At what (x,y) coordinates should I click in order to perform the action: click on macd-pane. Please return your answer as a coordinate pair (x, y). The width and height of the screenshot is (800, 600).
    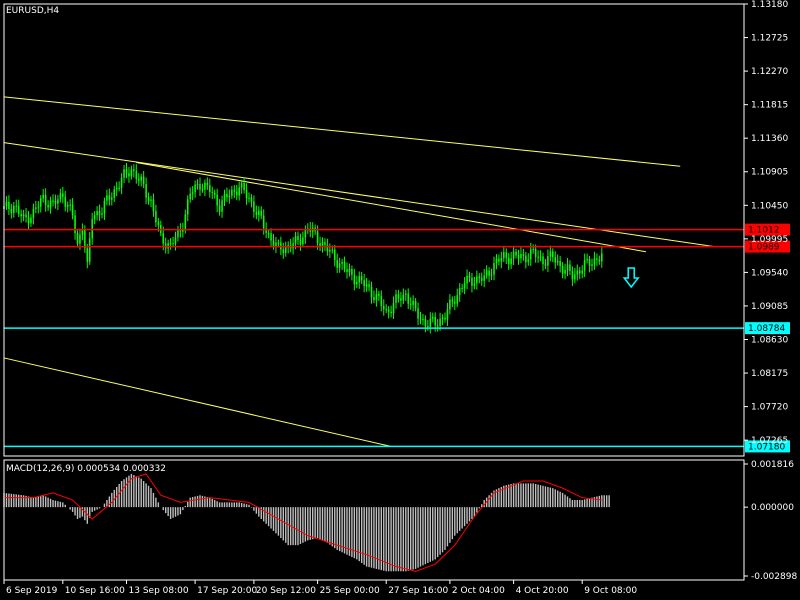
    Looking at the image, I should click on (306, 522).